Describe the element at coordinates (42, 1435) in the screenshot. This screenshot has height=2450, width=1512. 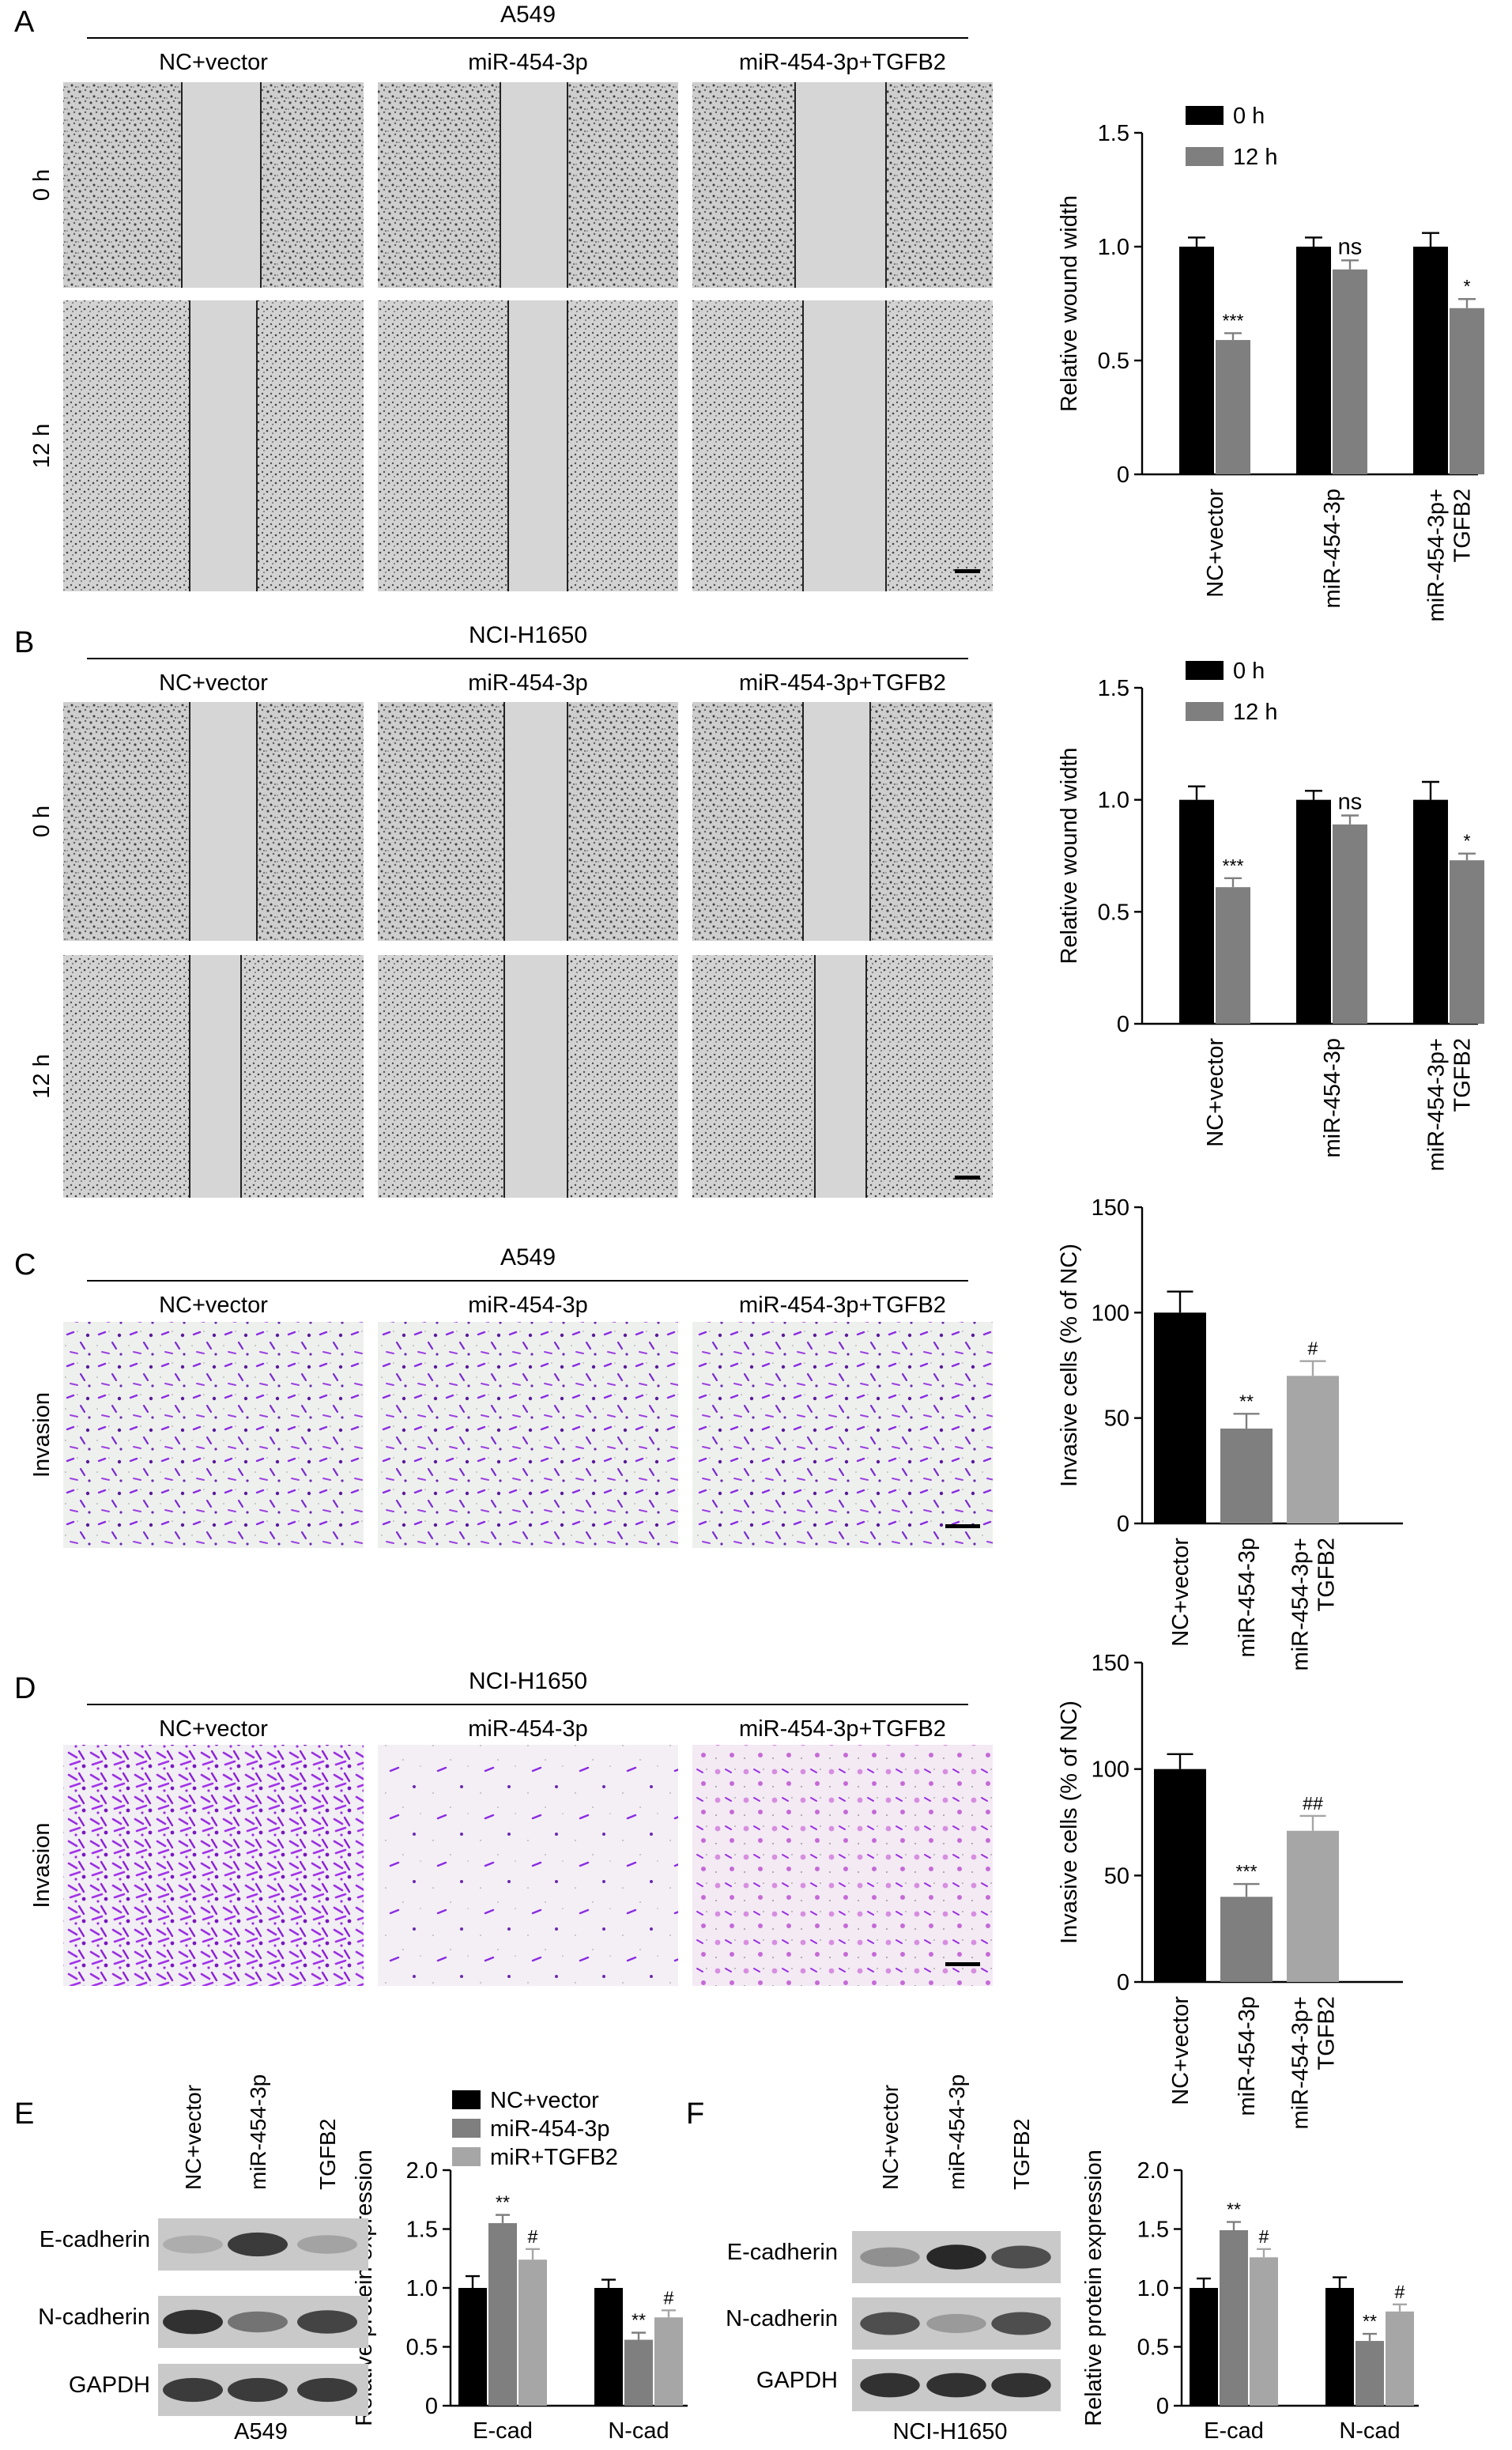
I see `row-label: Invasion` at that location.